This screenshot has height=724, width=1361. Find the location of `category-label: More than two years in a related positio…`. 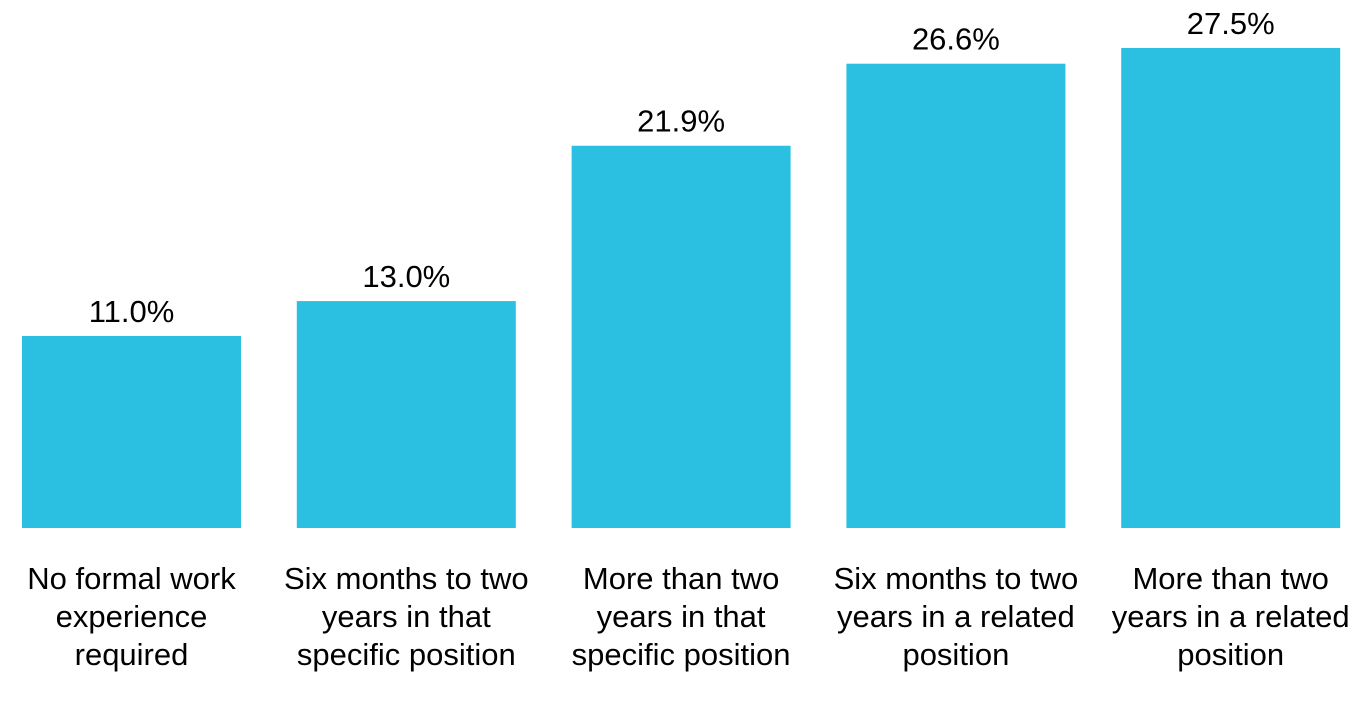

category-label: More than two years in a related positio… is located at coordinates (1230, 616).